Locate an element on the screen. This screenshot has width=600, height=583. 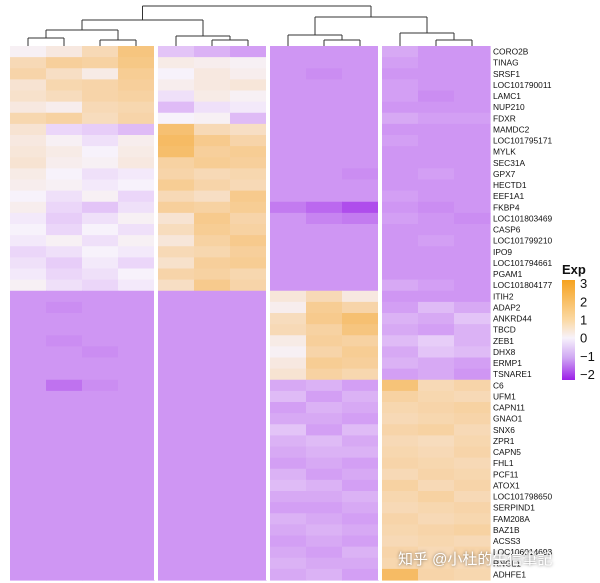
gene-label: LOC101795171 is located at coordinates (522, 141).